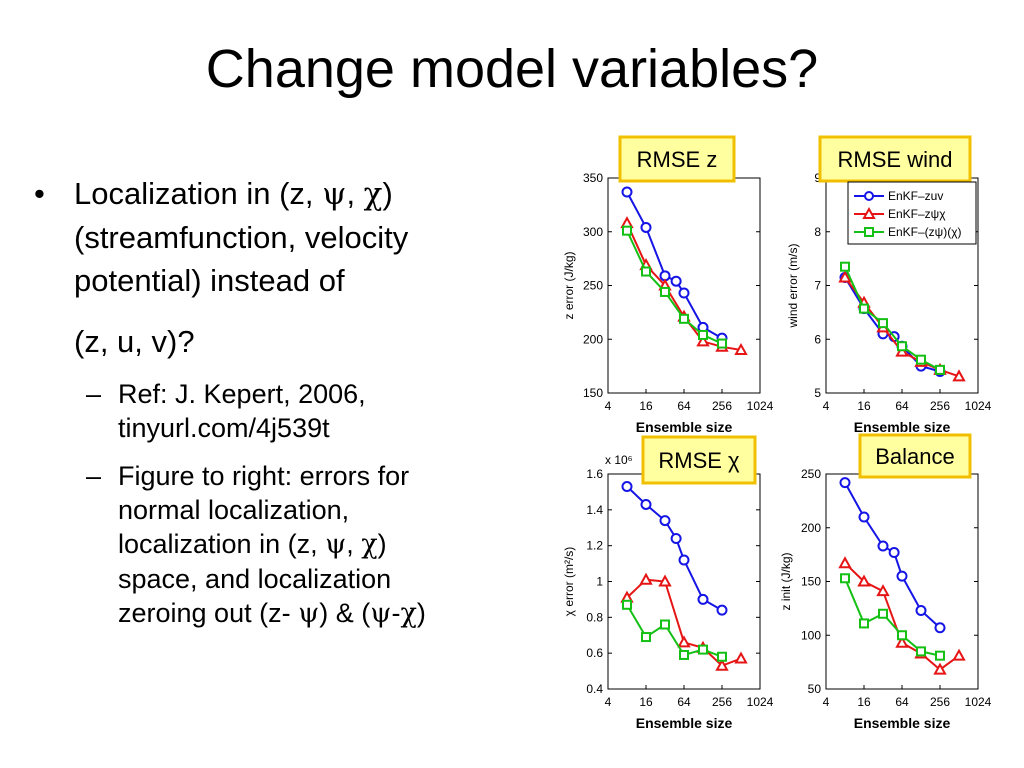 This screenshot has height=768, width=1024. I want to click on y-tick-label: 50, so click(815, 689).